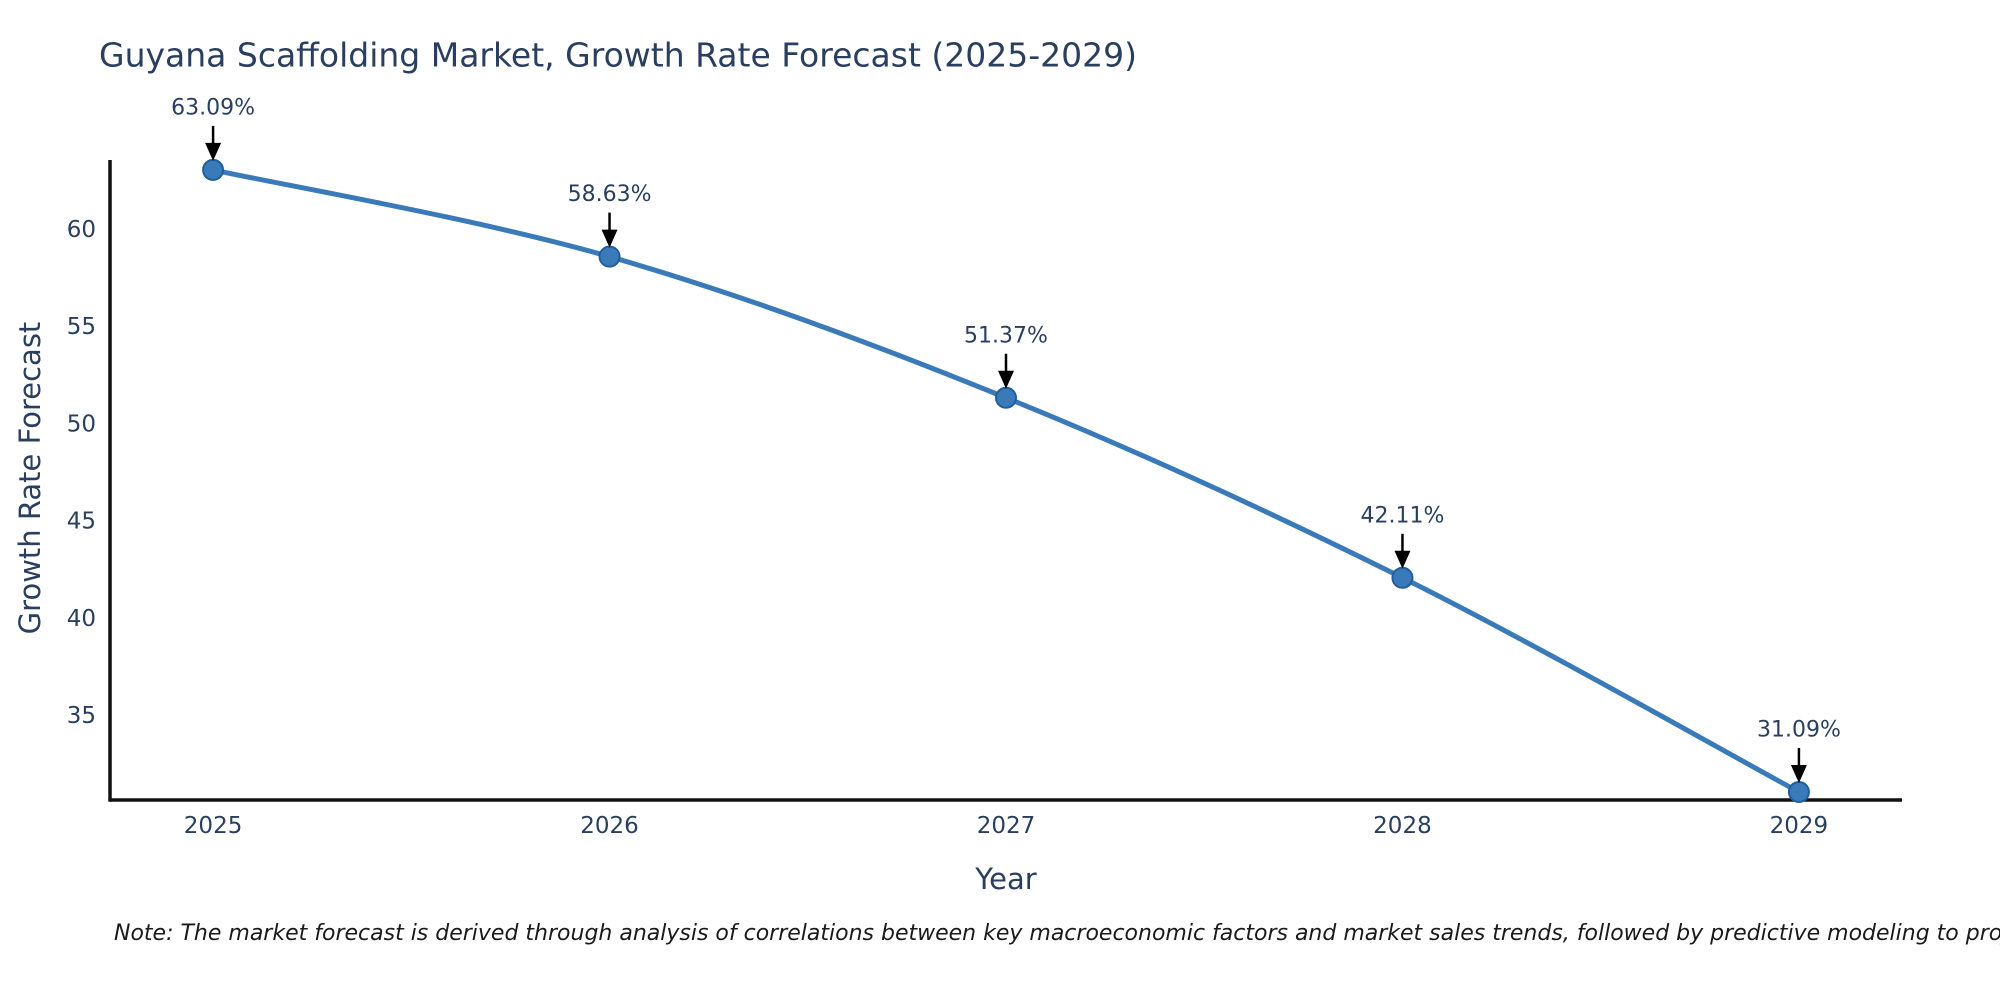 This screenshot has height=1000, width=2000. I want to click on y-tick-label: 45, so click(81, 522).